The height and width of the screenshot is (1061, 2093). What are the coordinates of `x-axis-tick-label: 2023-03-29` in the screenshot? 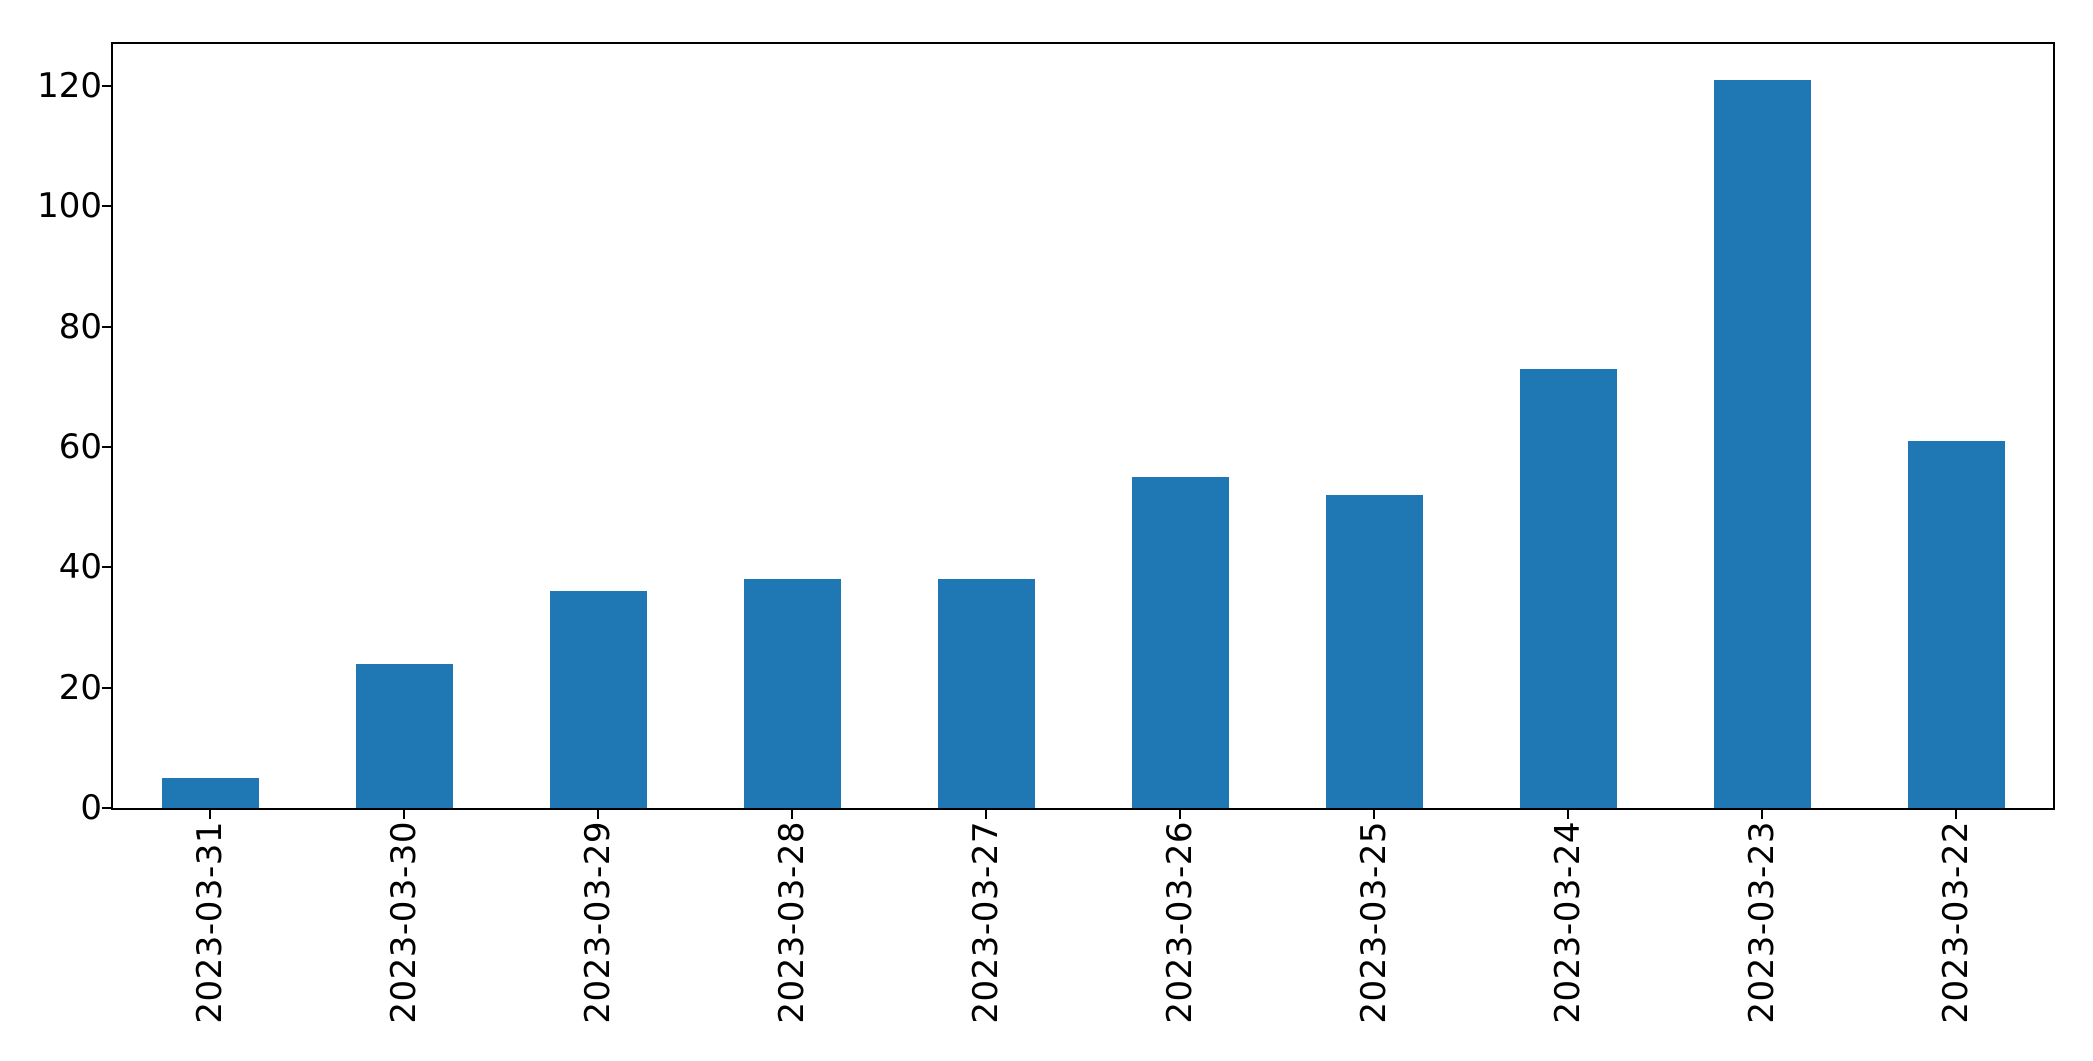 It's located at (598, 922).